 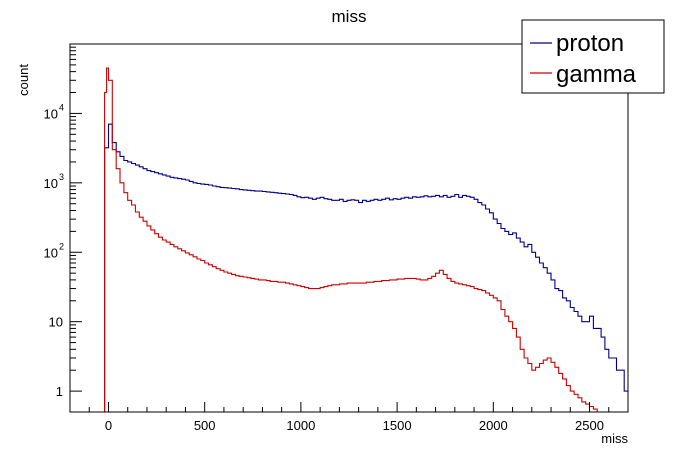 I want to click on y-tick-label: 10, so click(x=56, y=322).